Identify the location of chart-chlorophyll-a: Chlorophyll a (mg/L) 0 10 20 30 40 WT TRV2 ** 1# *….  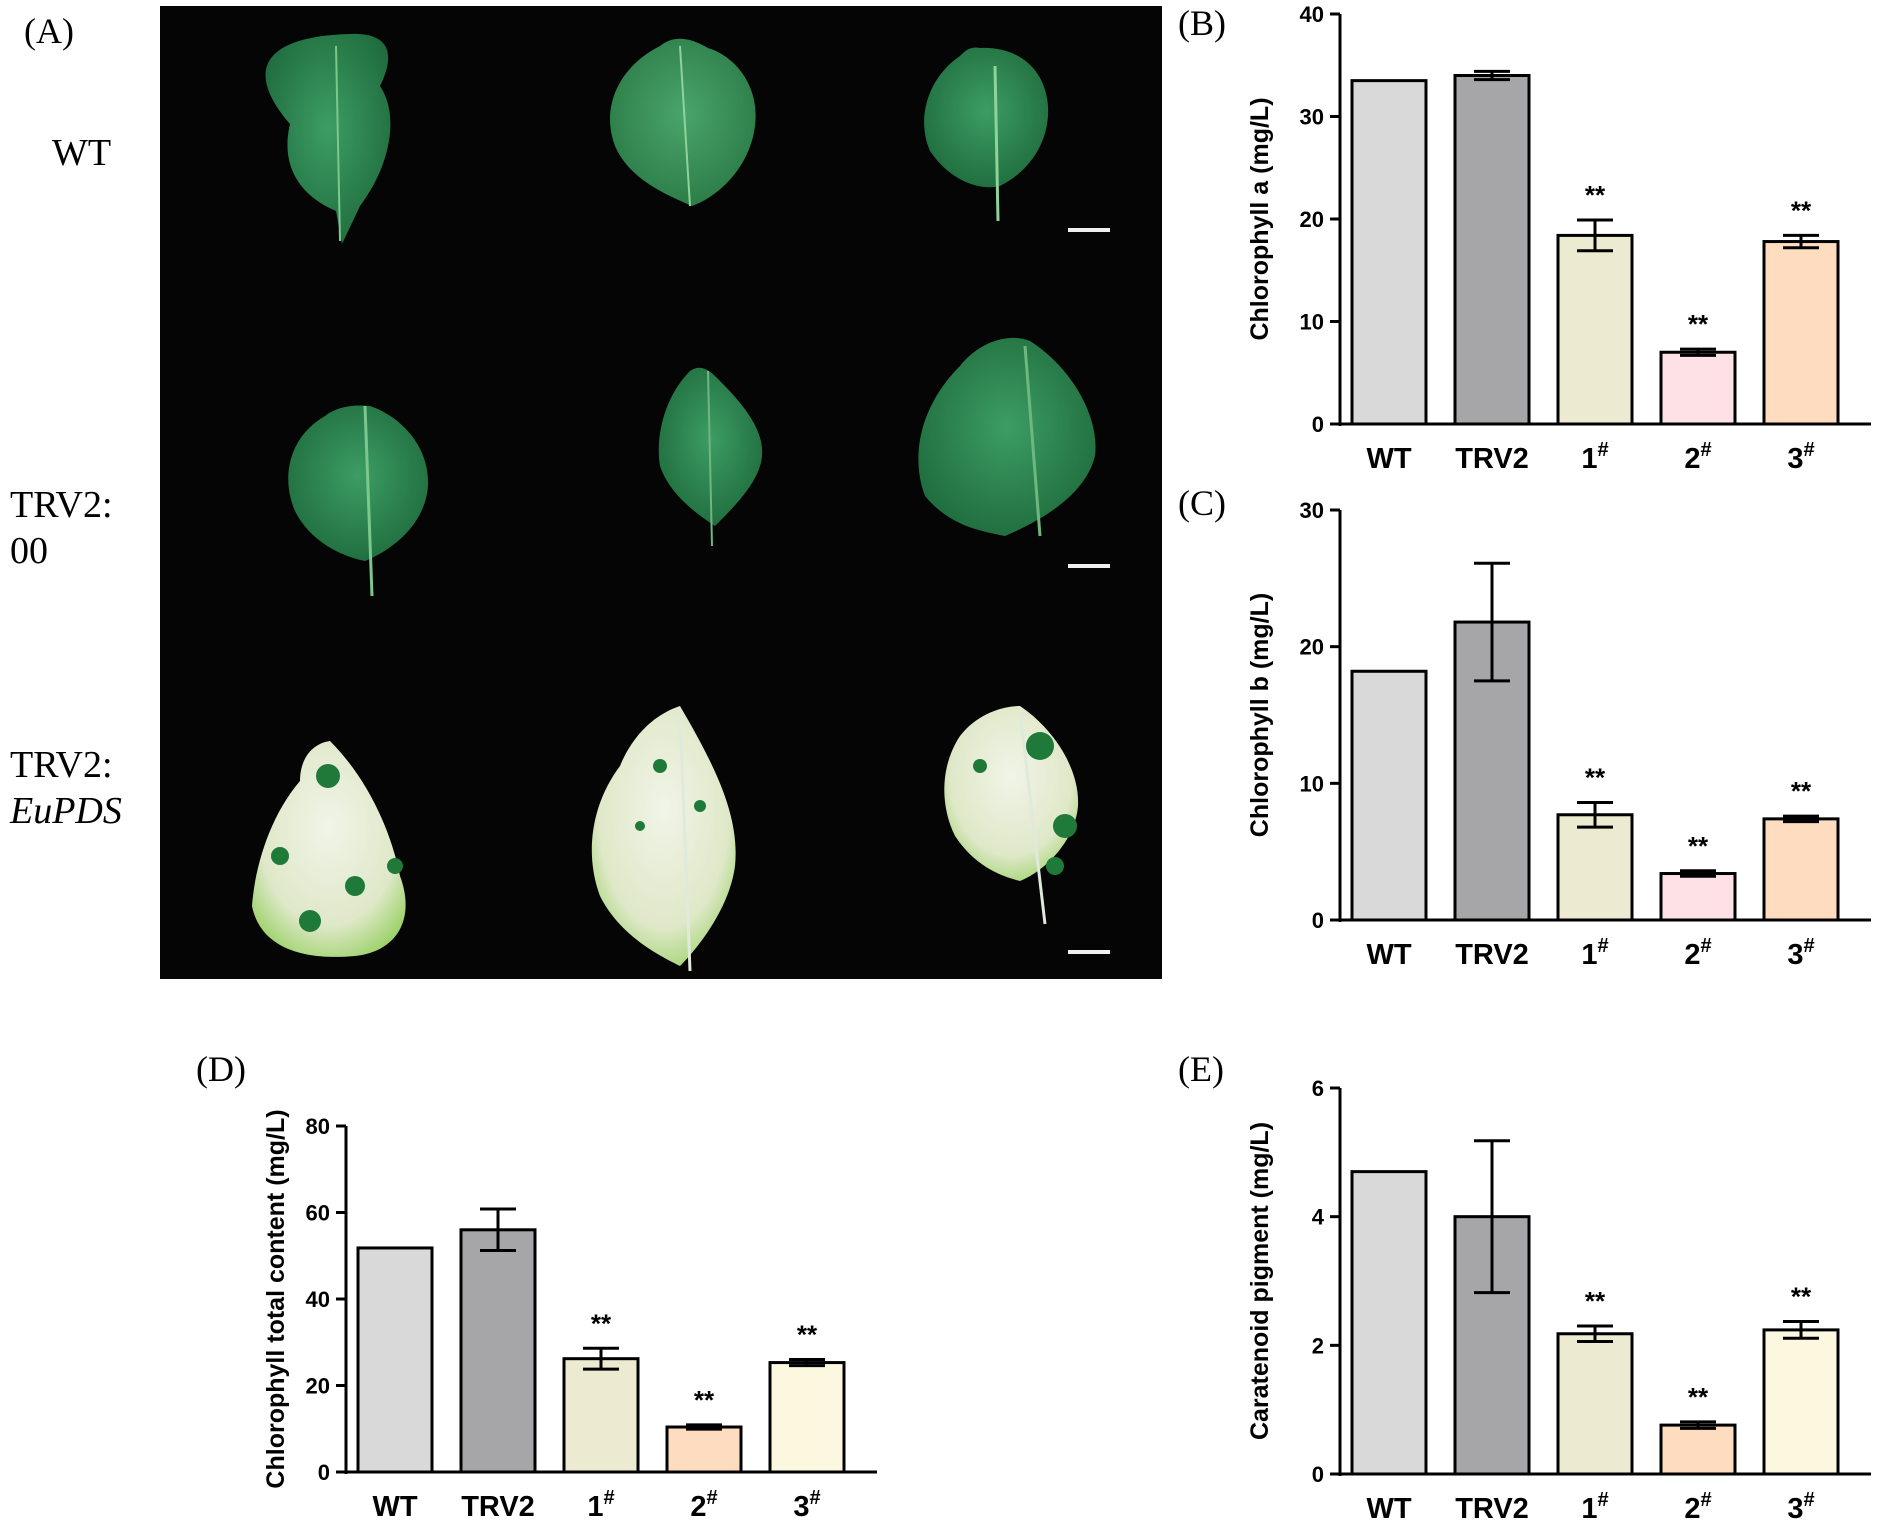
(1558, 238).